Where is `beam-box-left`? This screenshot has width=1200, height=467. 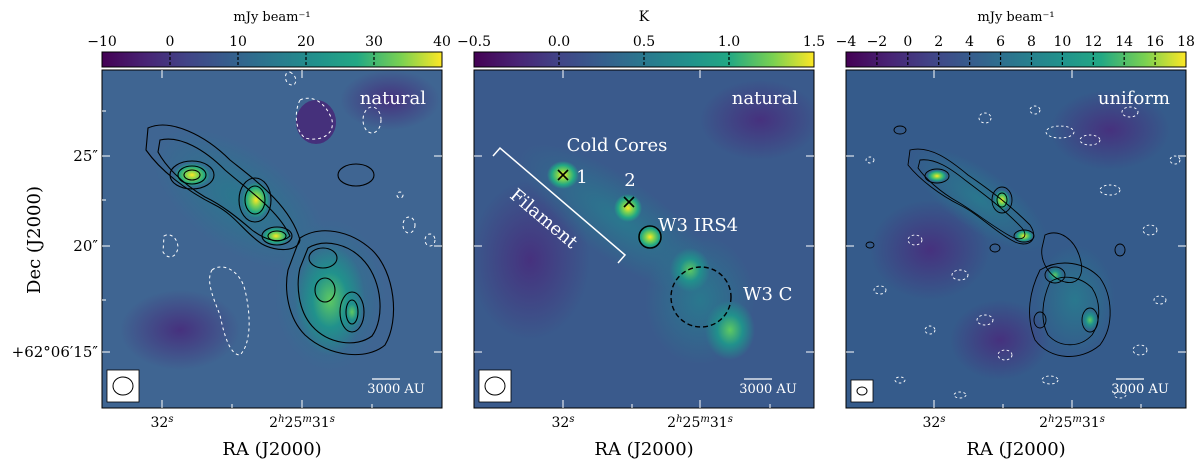 beam-box-left is located at coordinates (123, 386).